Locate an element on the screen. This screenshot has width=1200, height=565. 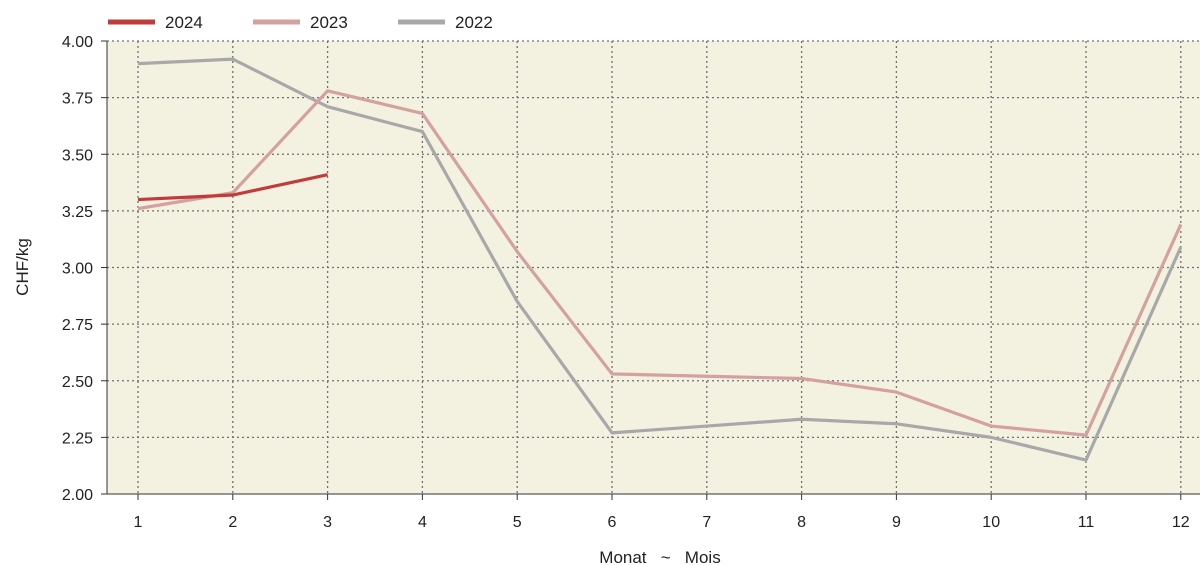
y-tick-label: 3.00 is located at coordinates (77, 269).